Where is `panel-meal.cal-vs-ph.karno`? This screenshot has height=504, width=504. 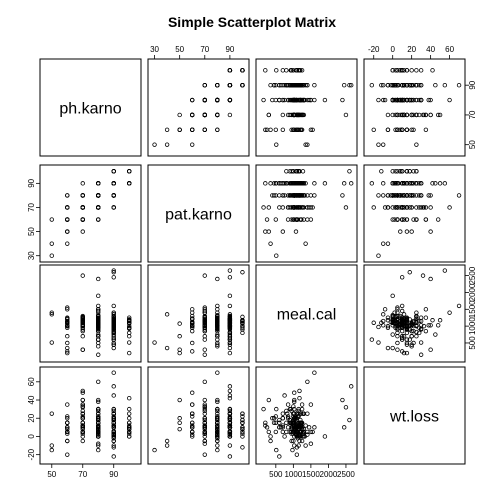 panel-meal.cal-vs-ph.karno is located at coordinates (90, 313).